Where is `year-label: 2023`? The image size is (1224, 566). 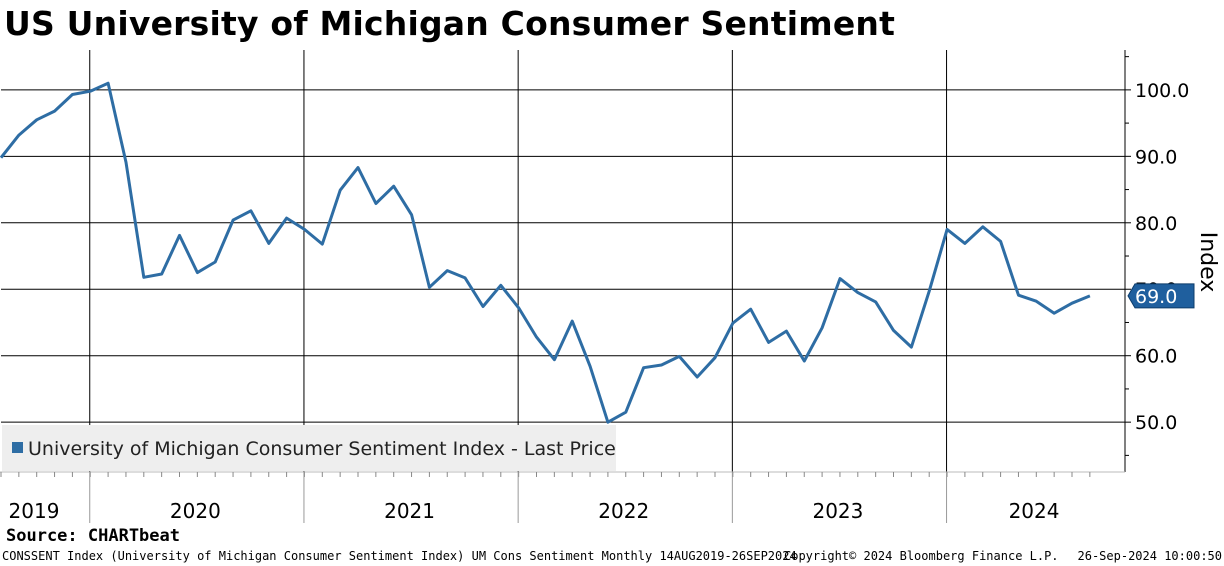
year-label: 2023 is located at coordinates (837, 511).